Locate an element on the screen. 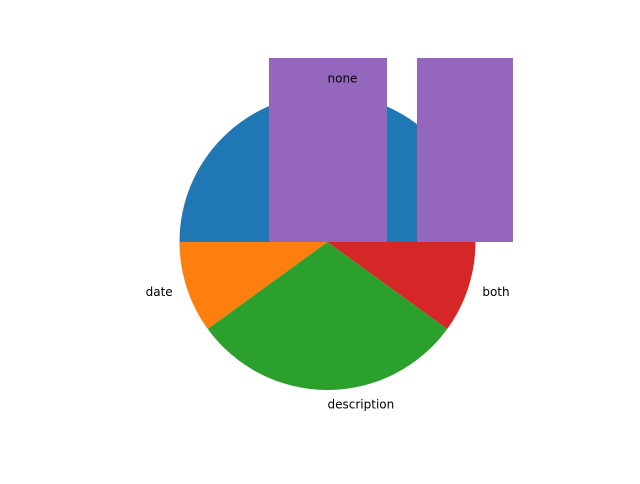 Image resolution: width=640 pixels, height=484 pixels. slice-label-description: description is located at coordinates (361, 404).